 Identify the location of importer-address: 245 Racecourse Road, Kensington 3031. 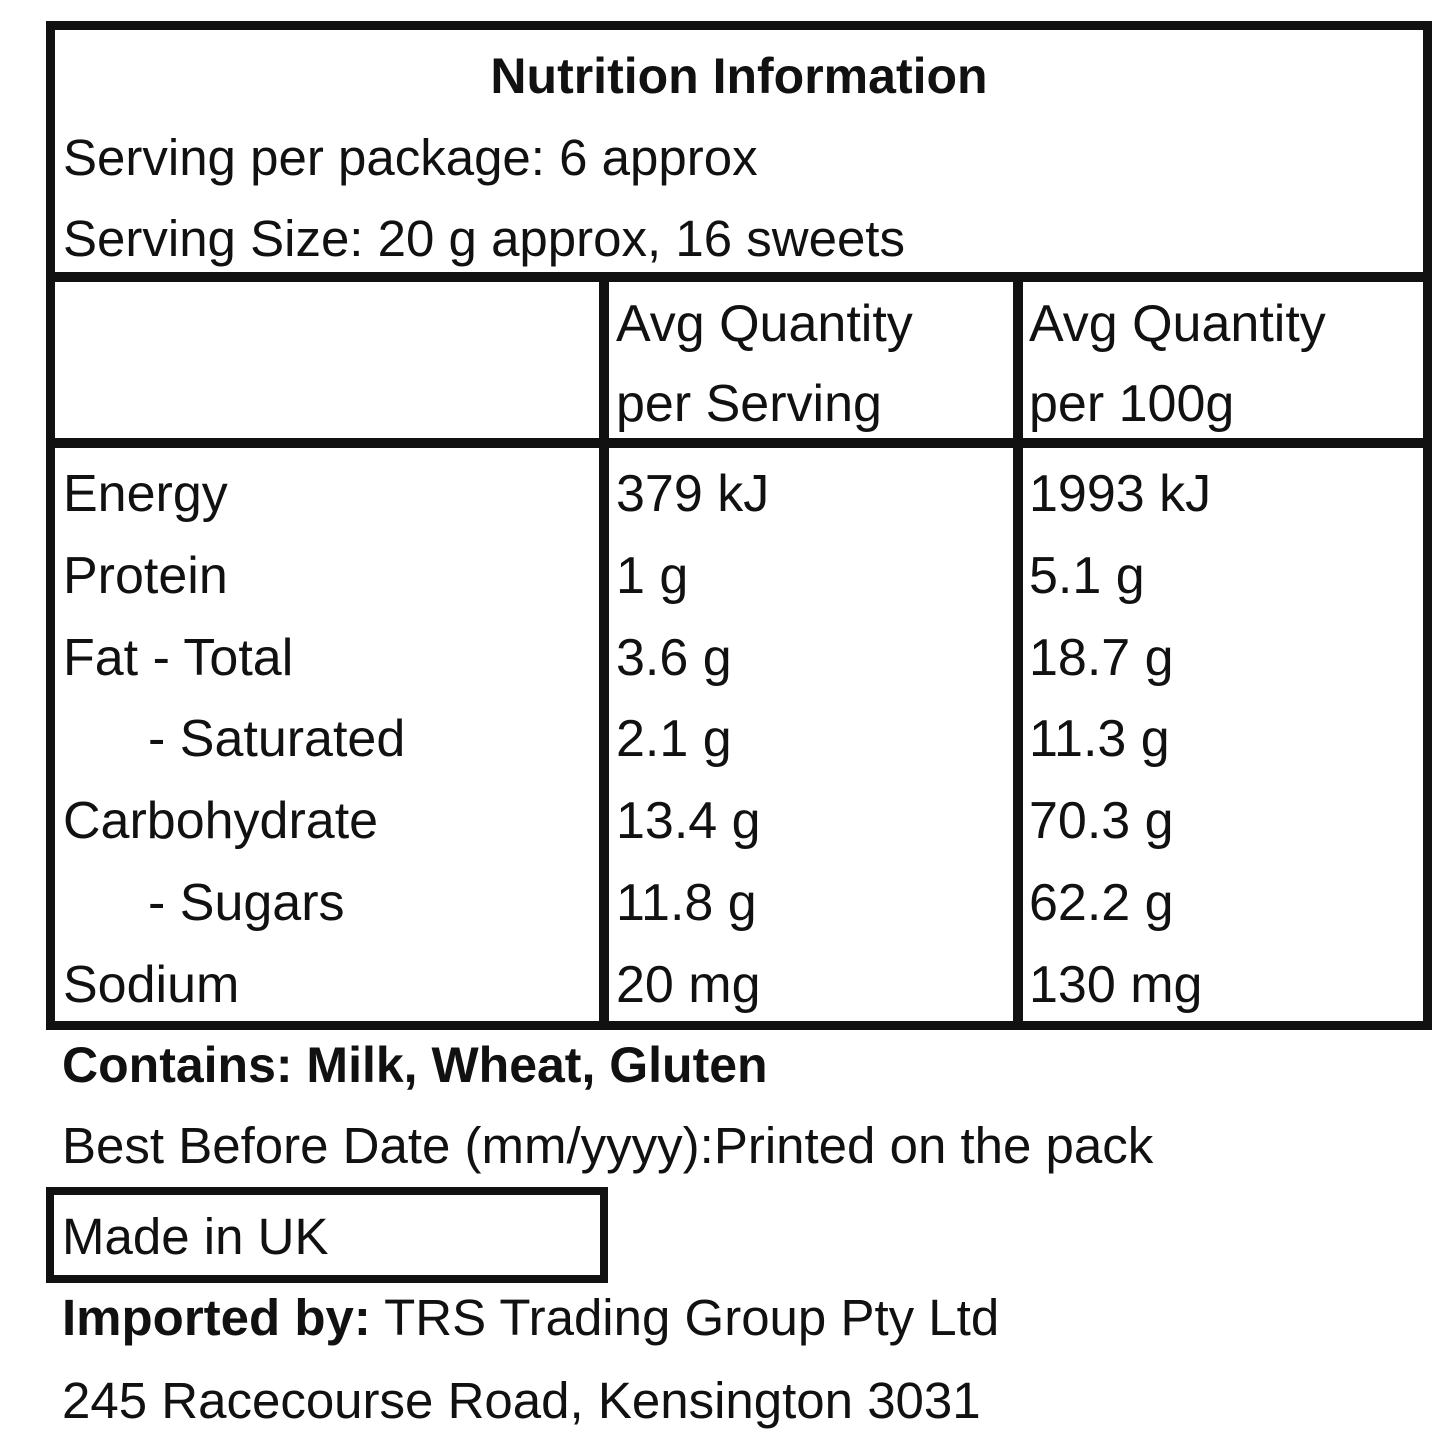
(521, 1400).